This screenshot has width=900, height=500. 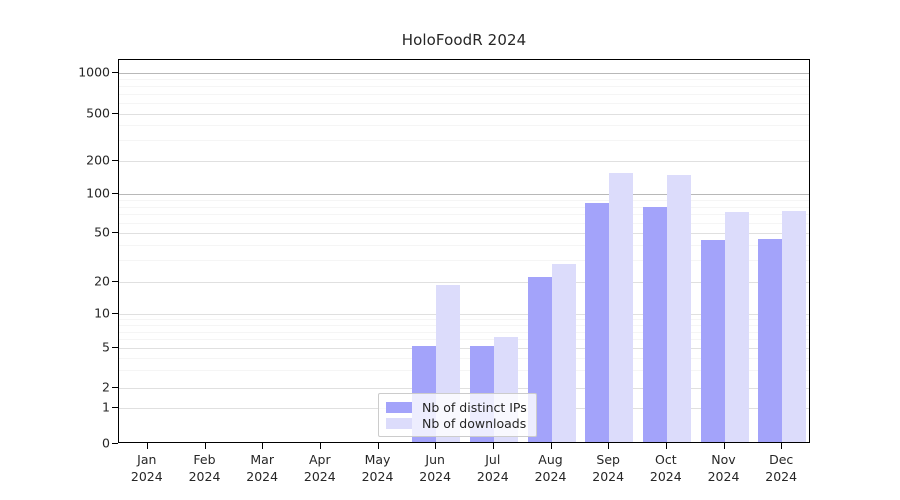 I want to click on x-axis-tick-label: Mar 2024, so click(x=262, y=468).